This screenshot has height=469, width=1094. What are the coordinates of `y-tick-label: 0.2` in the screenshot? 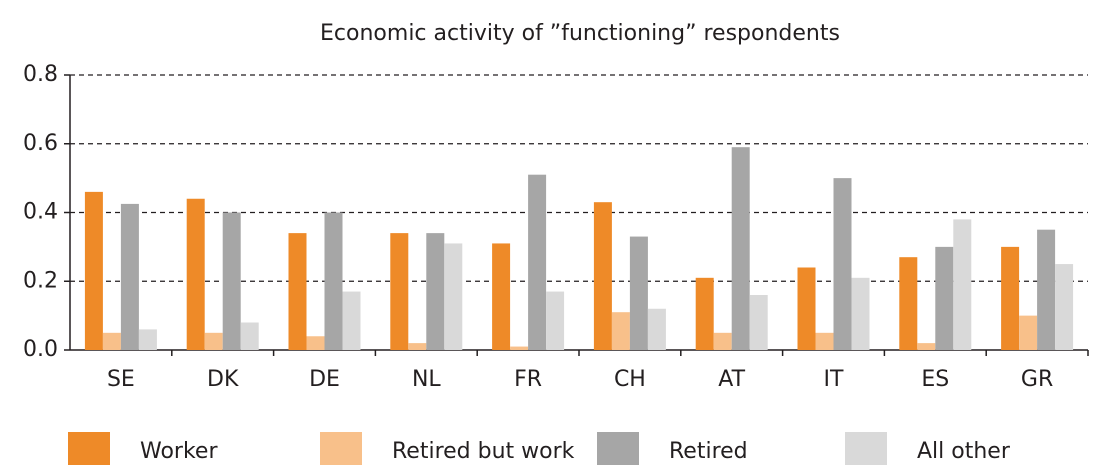 It's located at (40, 280).